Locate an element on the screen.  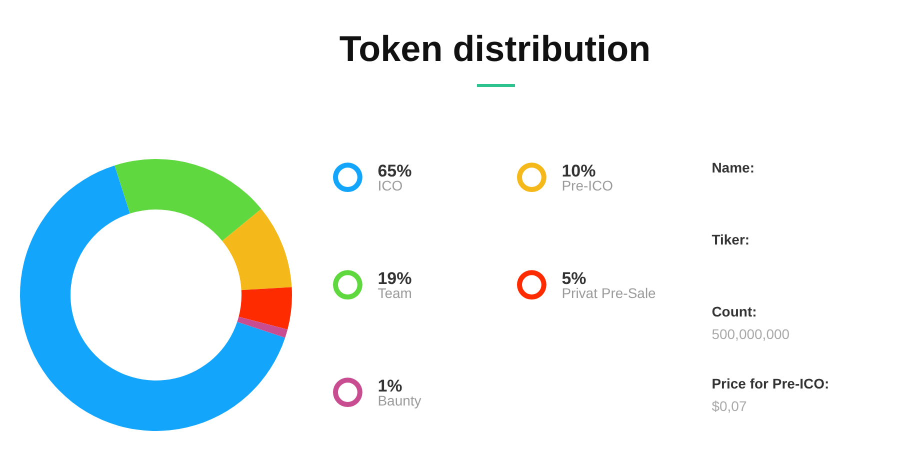
legend-label: ICO is located at coordinates (390, 186).